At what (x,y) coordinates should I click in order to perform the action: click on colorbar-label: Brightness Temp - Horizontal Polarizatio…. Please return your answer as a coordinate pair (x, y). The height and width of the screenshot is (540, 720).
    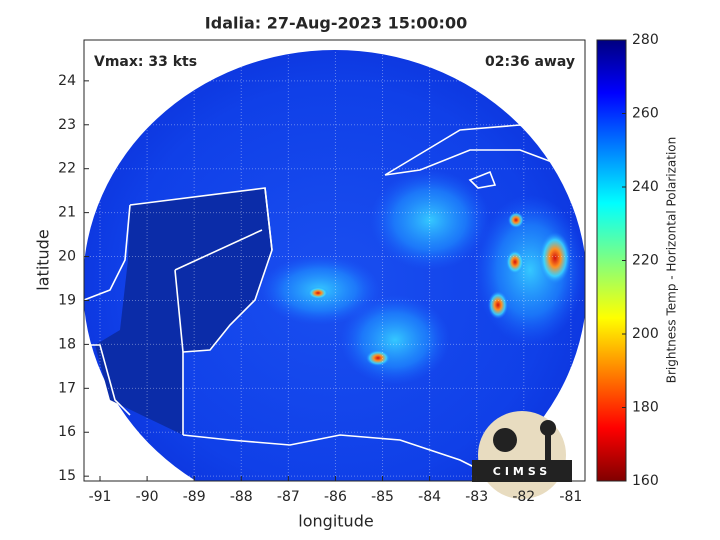
    Looking at the image, I should click on (672, 260).